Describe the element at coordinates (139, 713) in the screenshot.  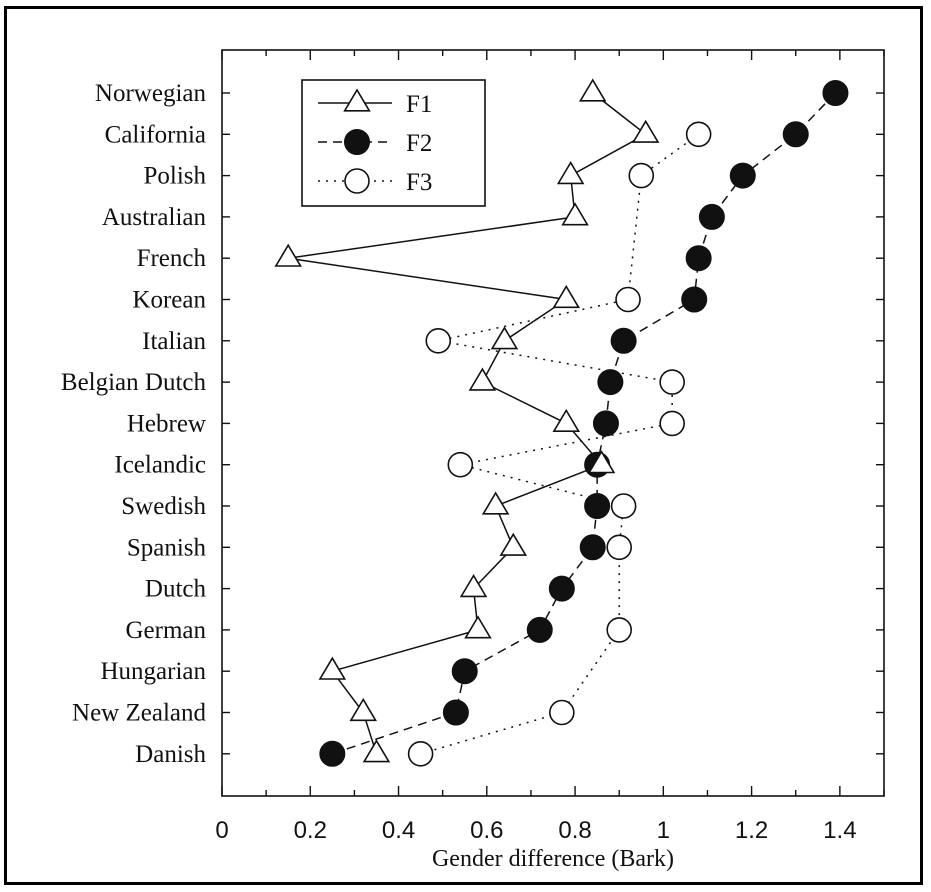
I see `category-label: New Zealand` at that location.